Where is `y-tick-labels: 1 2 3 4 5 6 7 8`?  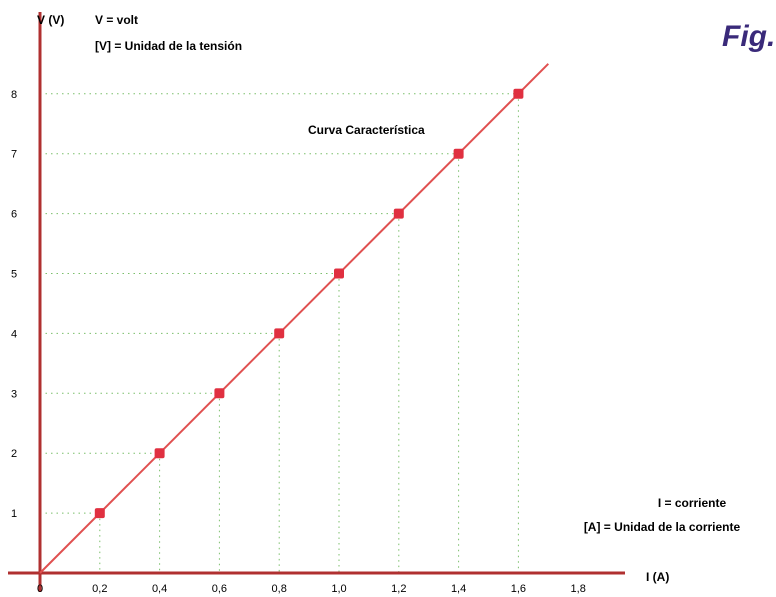
y-tick-labels: 1 2 3 4 5 6 7 8 is located at coordinates (14, 304).